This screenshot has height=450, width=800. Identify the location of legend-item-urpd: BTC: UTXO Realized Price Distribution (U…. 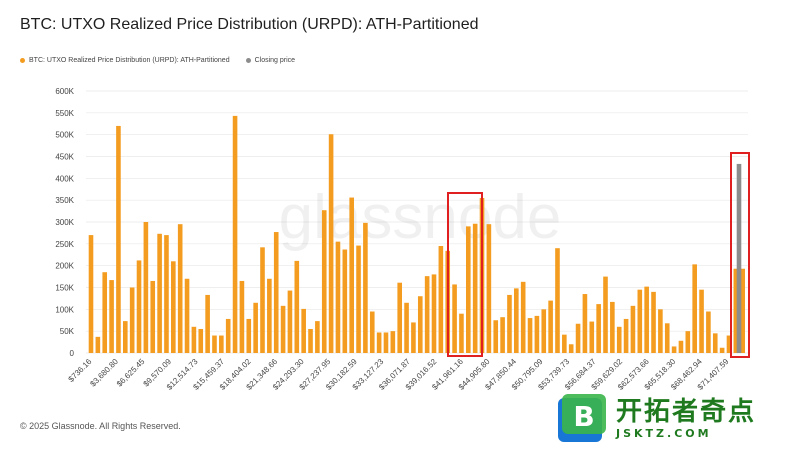
(125, 60).